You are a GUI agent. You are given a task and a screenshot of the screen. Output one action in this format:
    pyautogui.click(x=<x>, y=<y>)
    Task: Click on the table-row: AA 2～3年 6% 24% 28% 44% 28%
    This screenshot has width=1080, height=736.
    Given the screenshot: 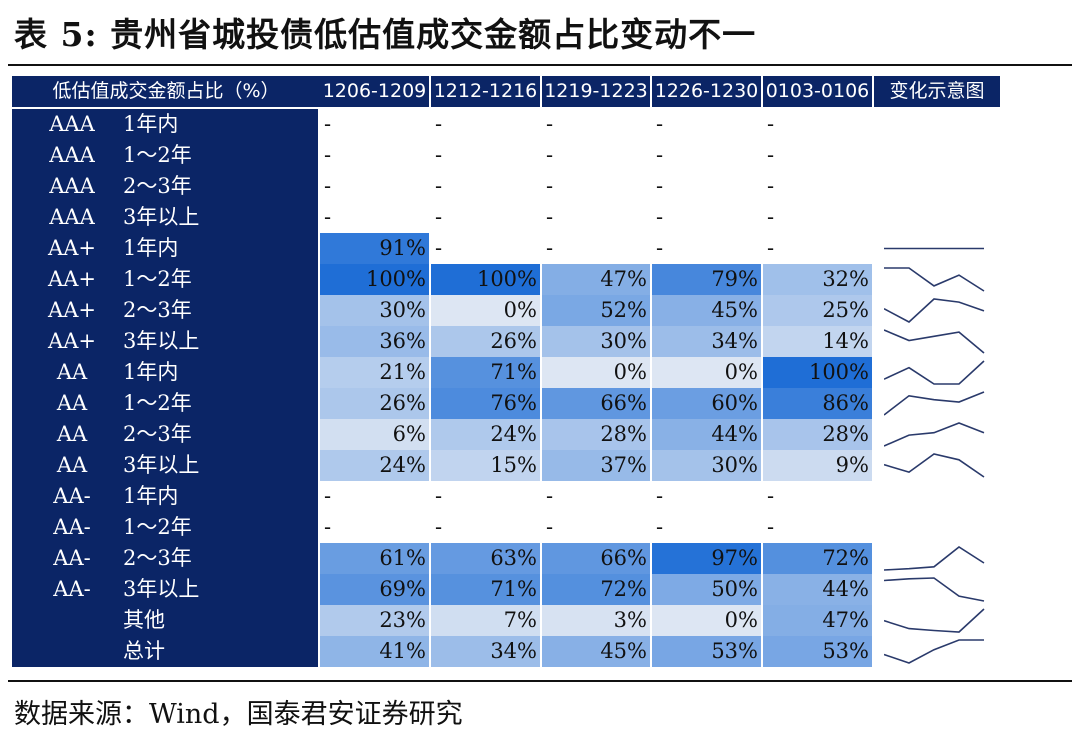 What is the action you would take?
    pyautogui.click(x=506, y=434)
    